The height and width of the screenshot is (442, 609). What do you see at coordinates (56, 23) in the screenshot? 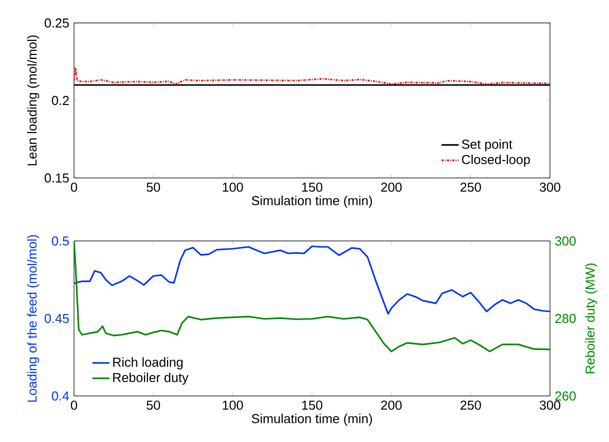
I see `y-tick-label: 0.25` at bounding box center [56, 23].